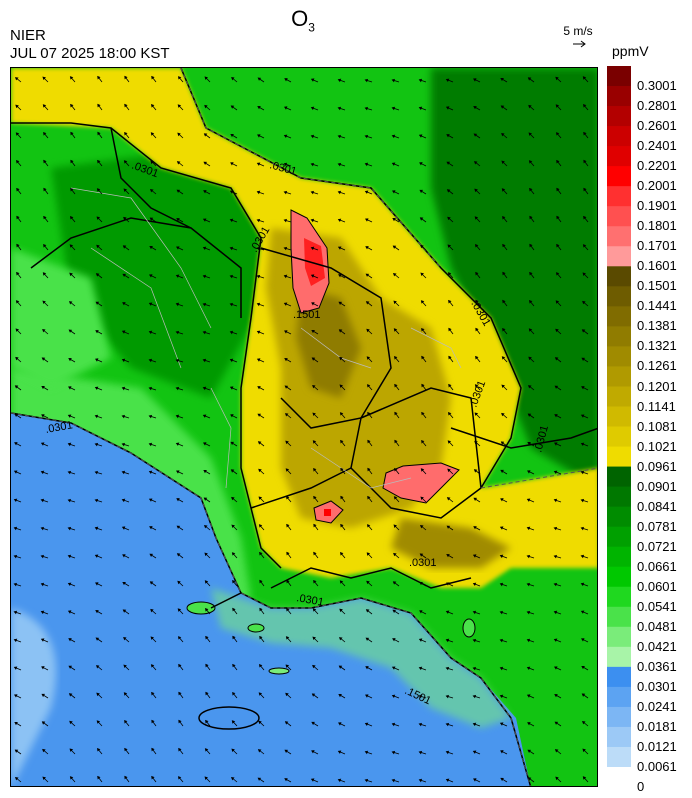  Describe the element at coordinates (657, 85) in the screenshot. I see `colorbar-label: 0.3001` at that location.